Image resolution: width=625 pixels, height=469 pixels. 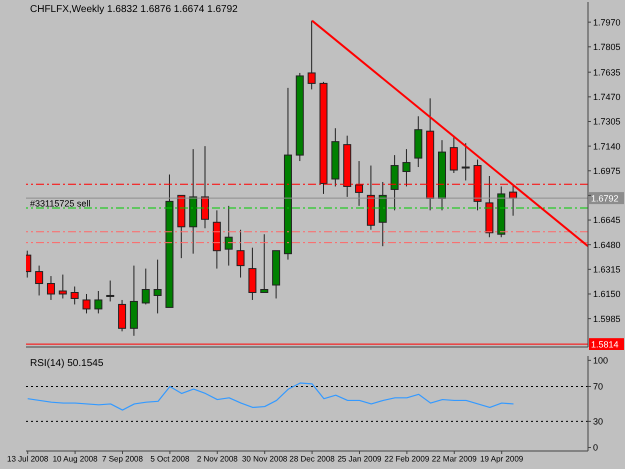 I want to click on y-tick-label: 0, so click(x=595, y=447).